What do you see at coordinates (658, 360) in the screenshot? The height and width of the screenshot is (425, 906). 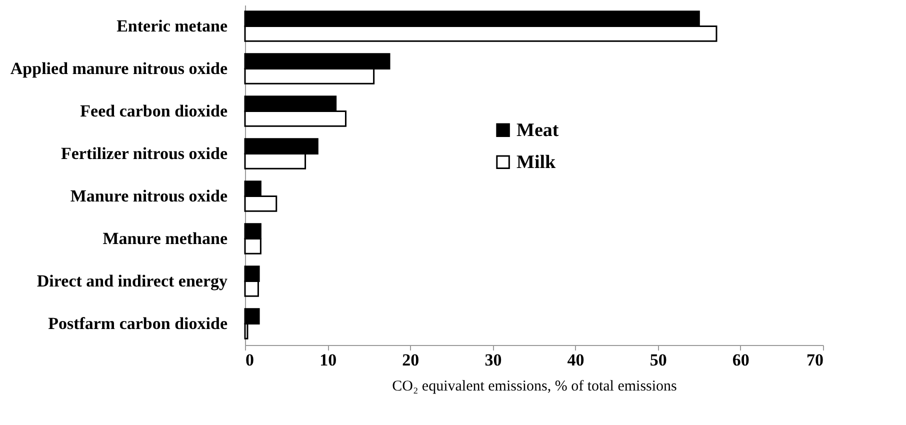 I see `x-tick-label: 50` at bounding box center [658, 360].